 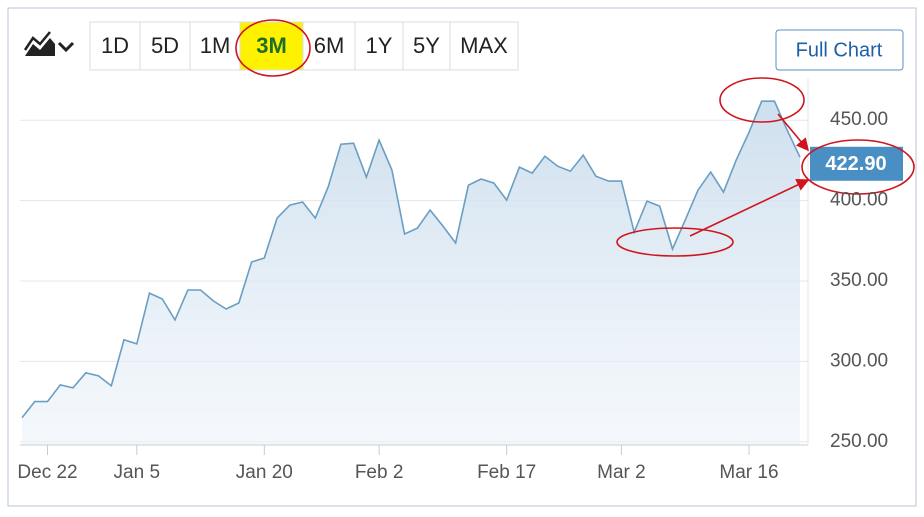 I want to click on range-button-label: 5Y, so click(x=426, y=45).